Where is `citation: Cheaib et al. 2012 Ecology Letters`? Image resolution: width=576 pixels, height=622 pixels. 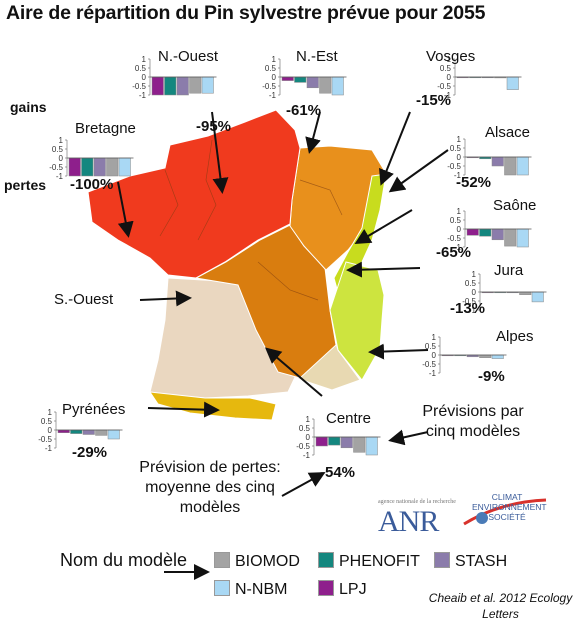 citation: Cheaib et al. 2012 Ecology Letters is located at coordinates (500, 606).